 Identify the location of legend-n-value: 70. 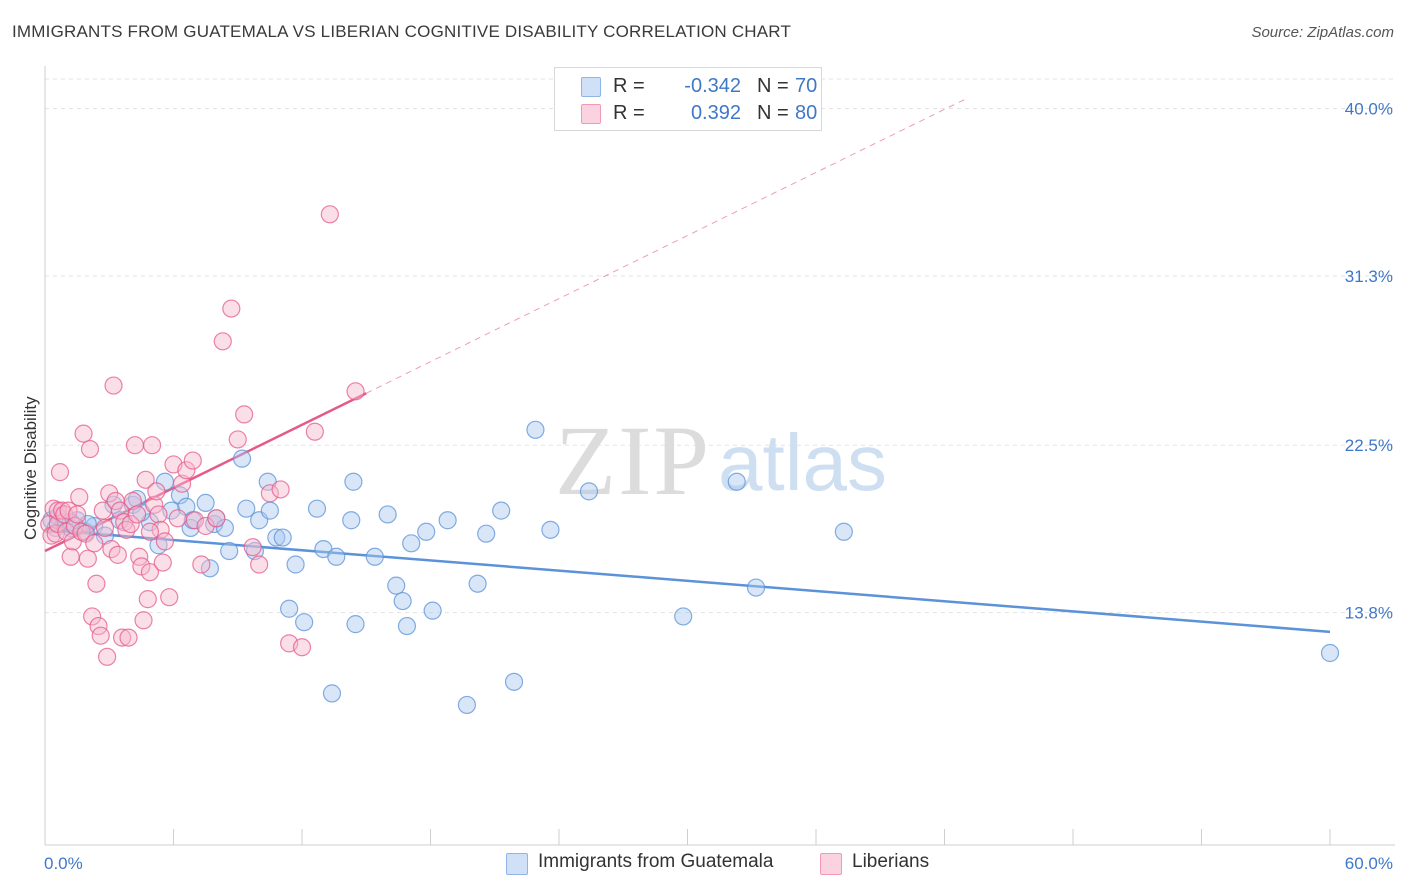
(806, 86).